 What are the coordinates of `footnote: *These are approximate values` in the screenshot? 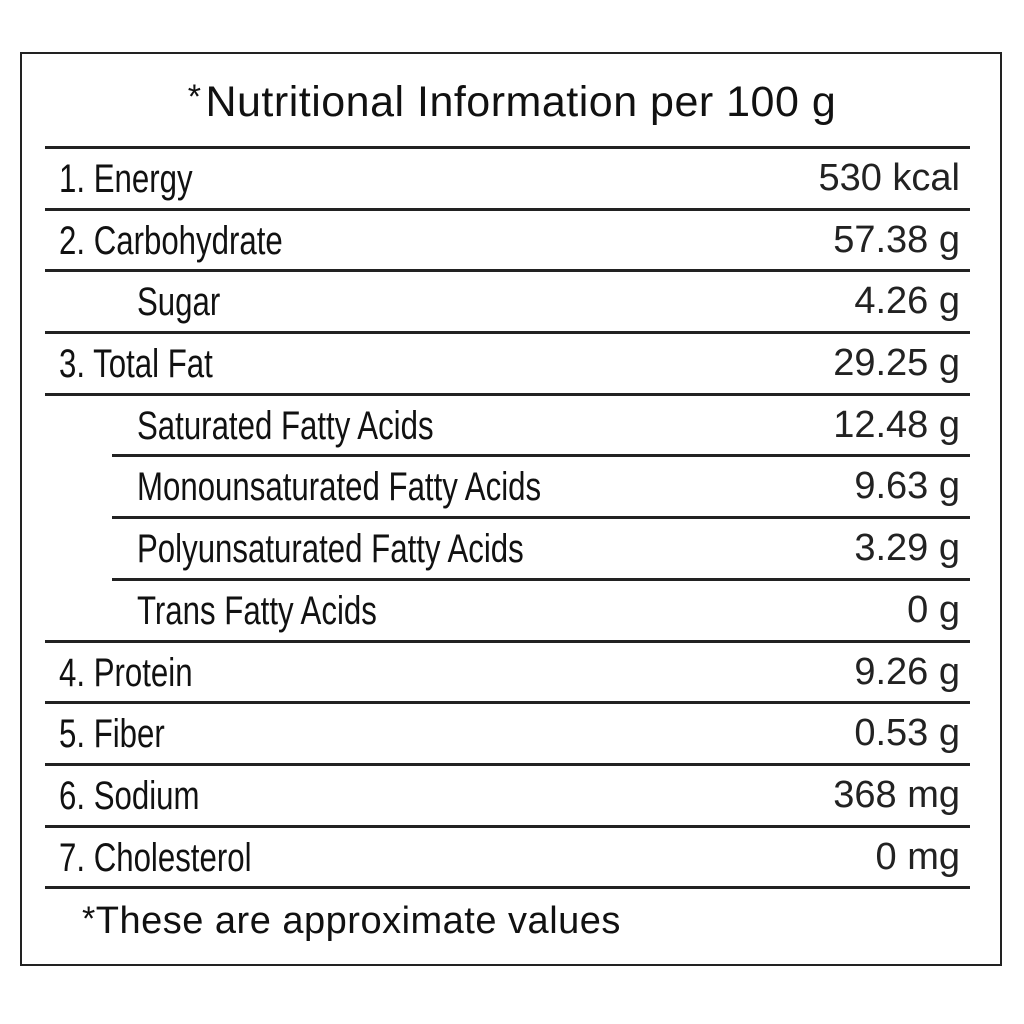 It's located at (351, 921).